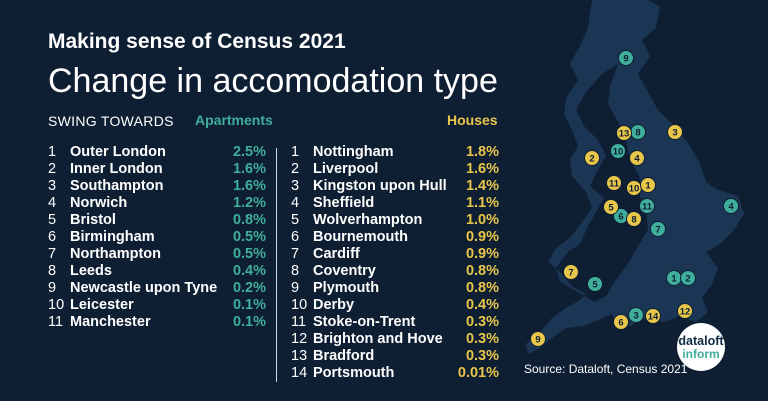 Image resolution: width=768 pixels, height=401 pixels. Describe the element at coordinates (52, 237) in the screenshot. I see `rank: 6` at that location.